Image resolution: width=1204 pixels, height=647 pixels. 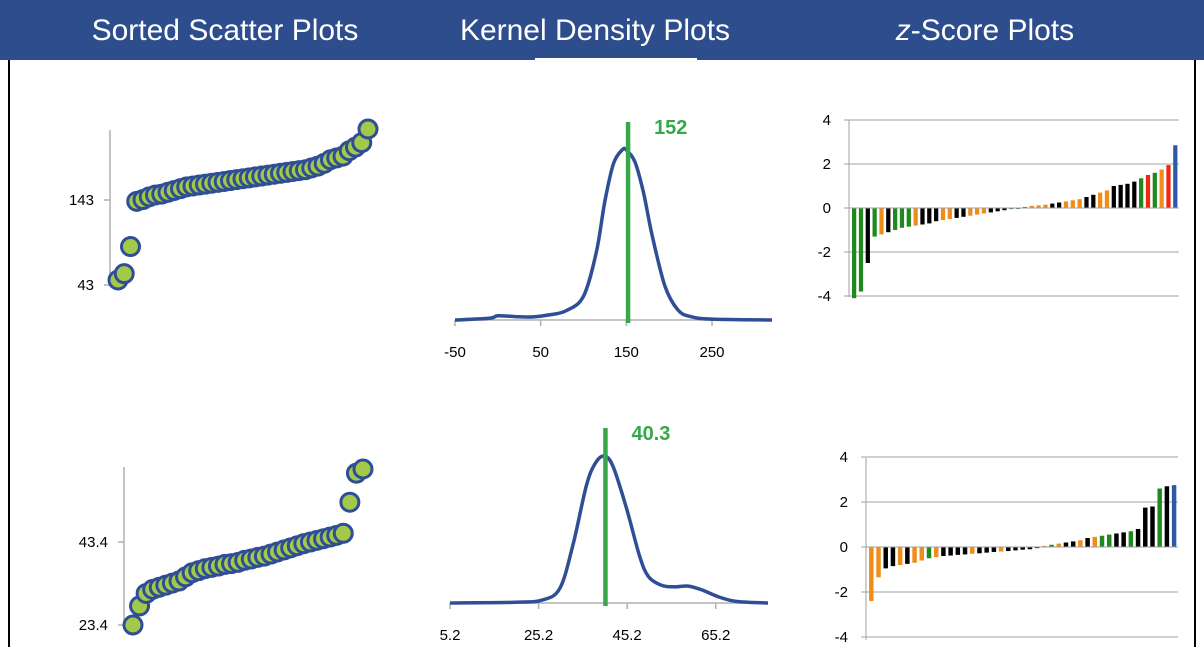 I want to click on z-score-1-tick-label: 0, so click(x=827, y=208).